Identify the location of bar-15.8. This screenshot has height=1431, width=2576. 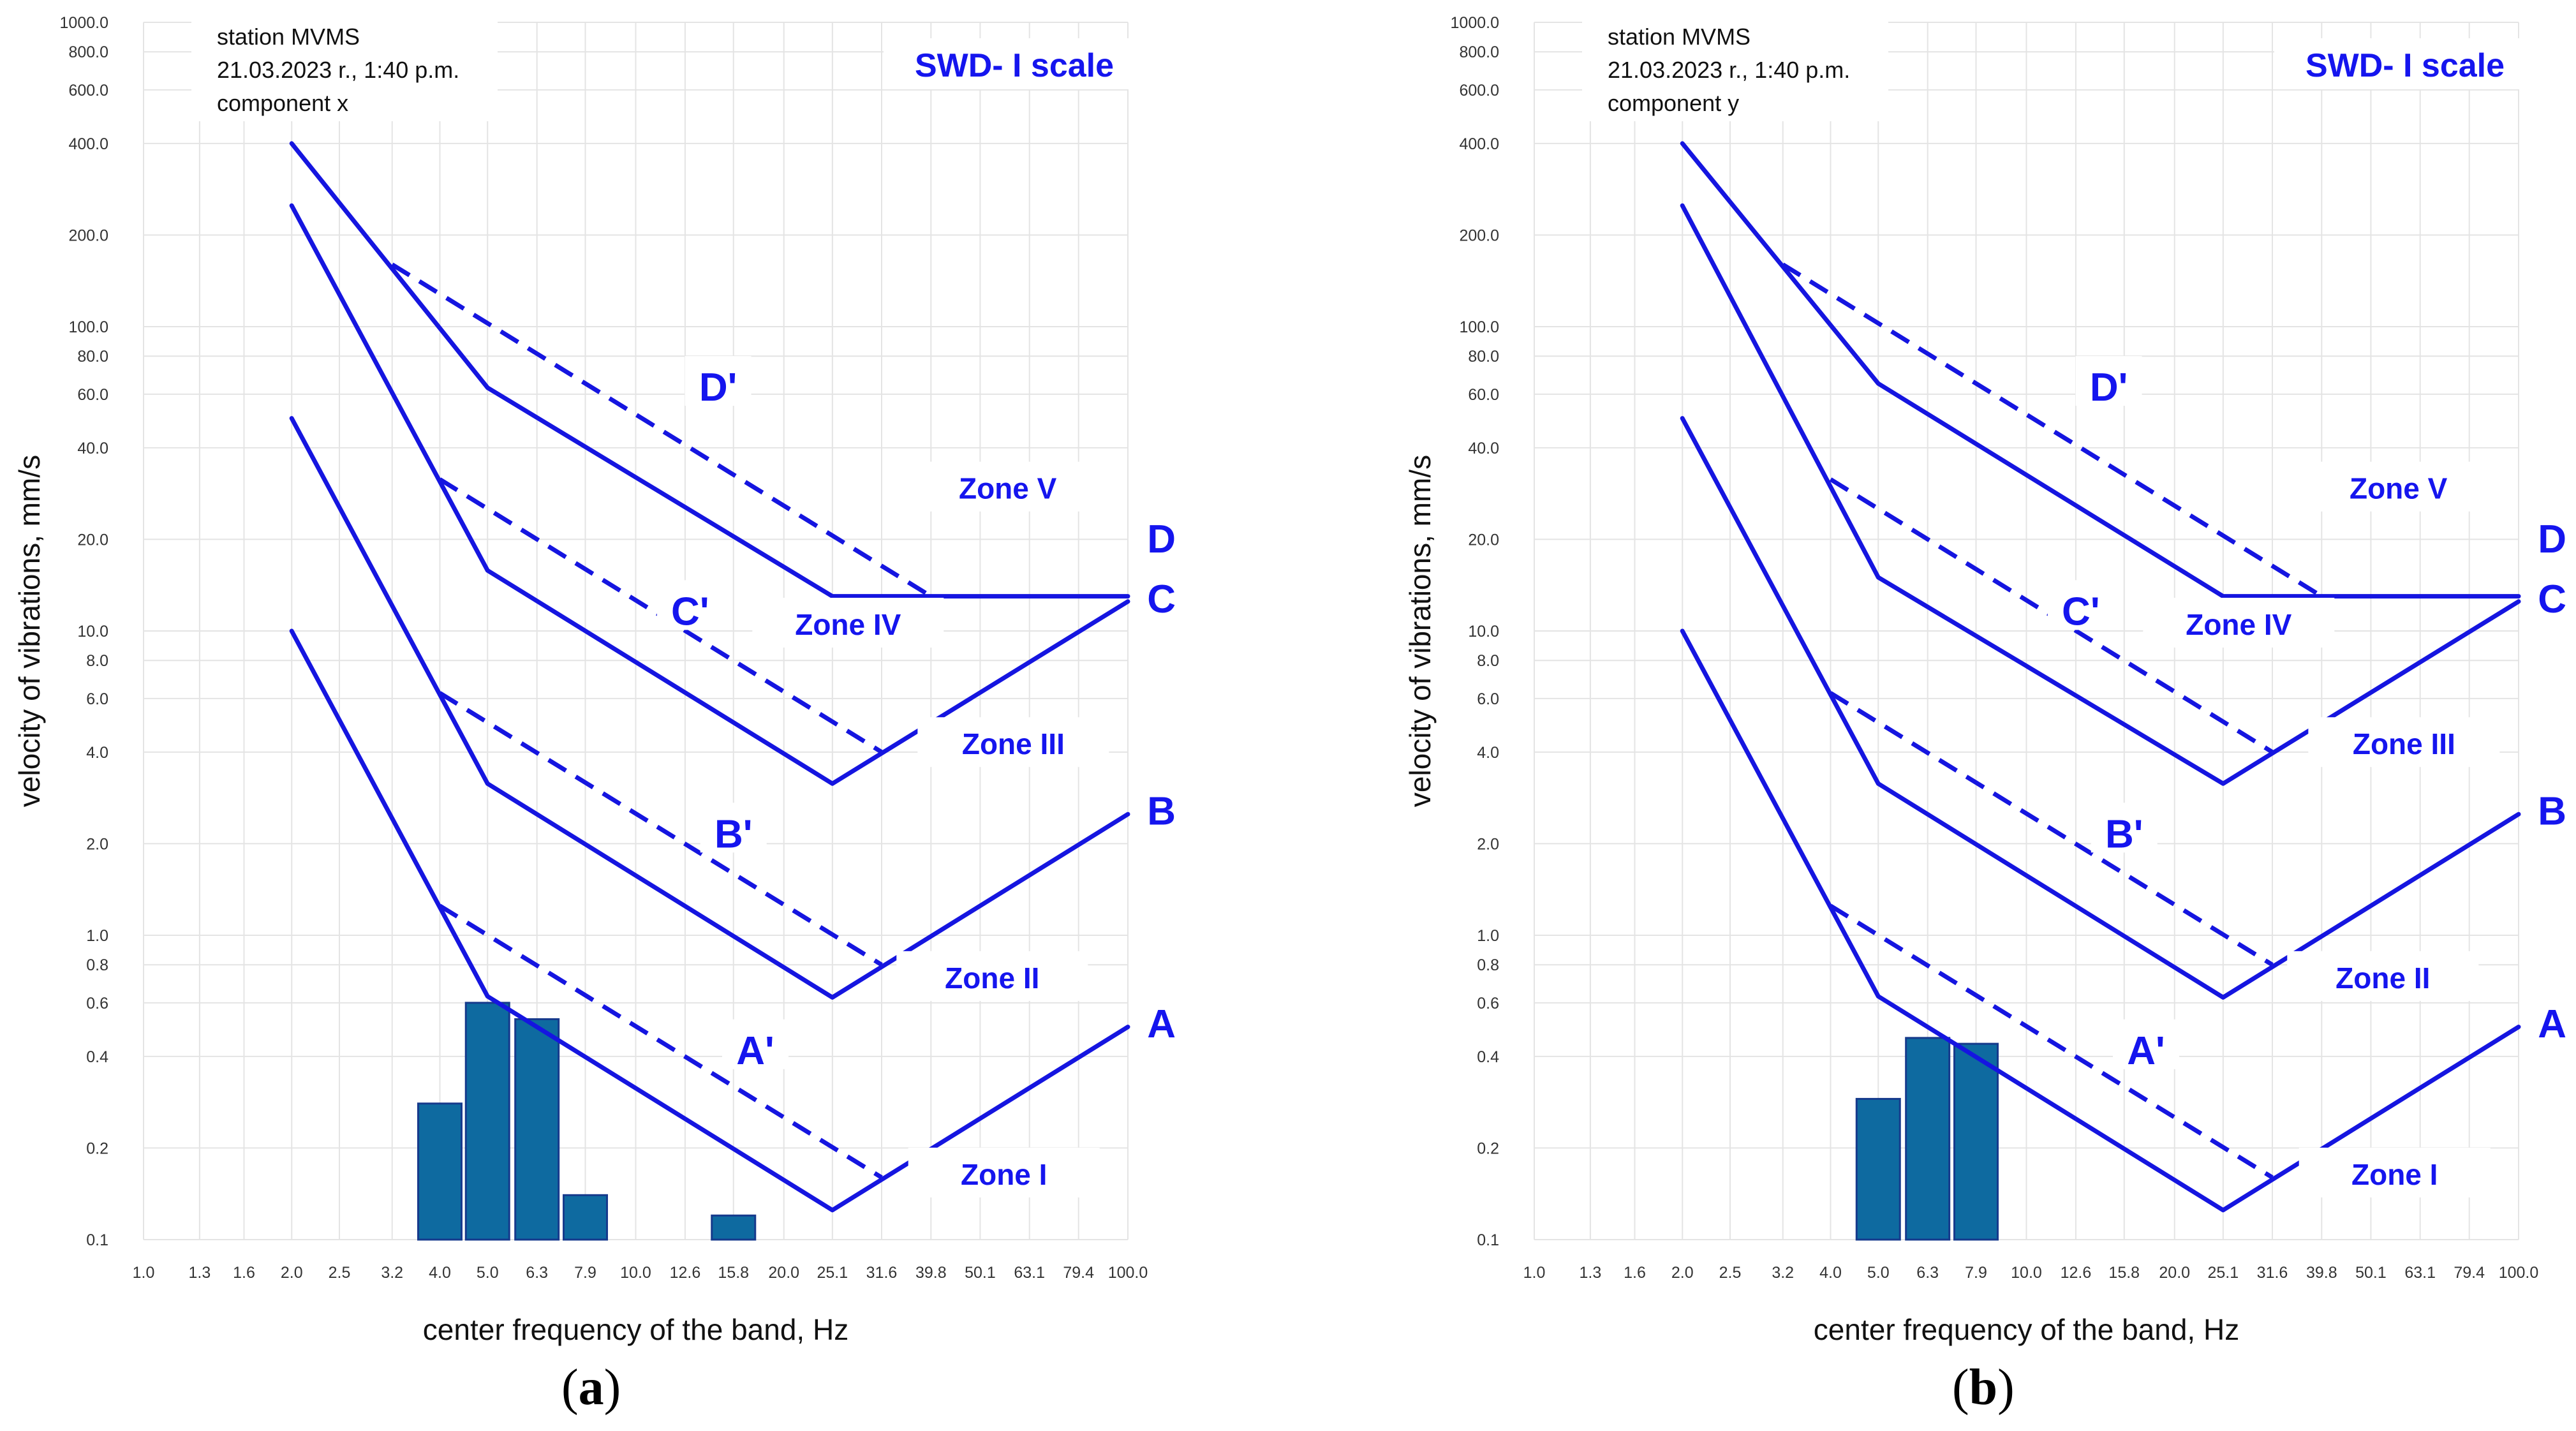
(734, 1227).